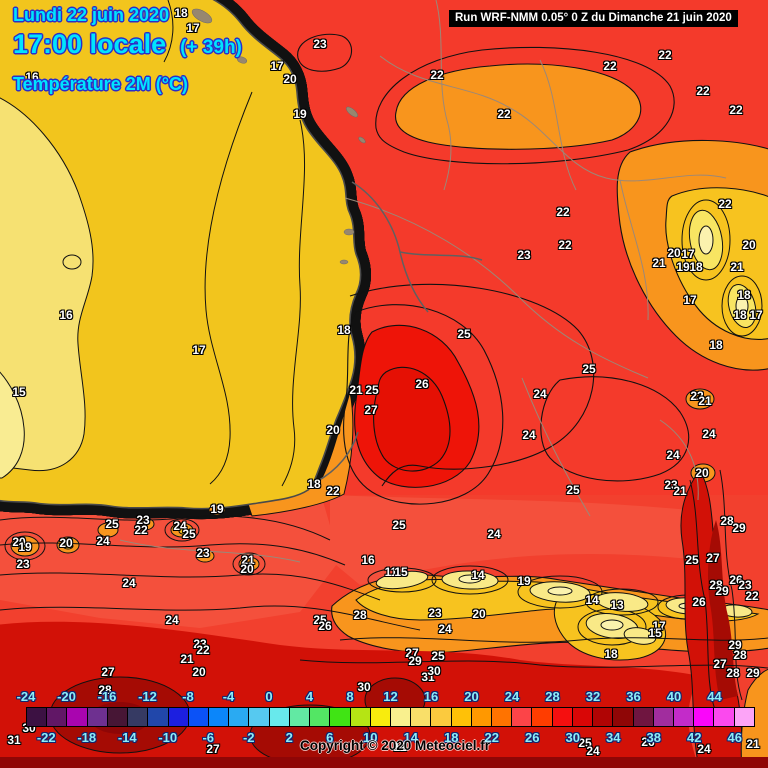 This screenshot has height=768, width=768. What do you see at coordinates (289, 737) in the screenshot?
I see `legend-tick-bottom: 2` at bounding box center [289, 737].